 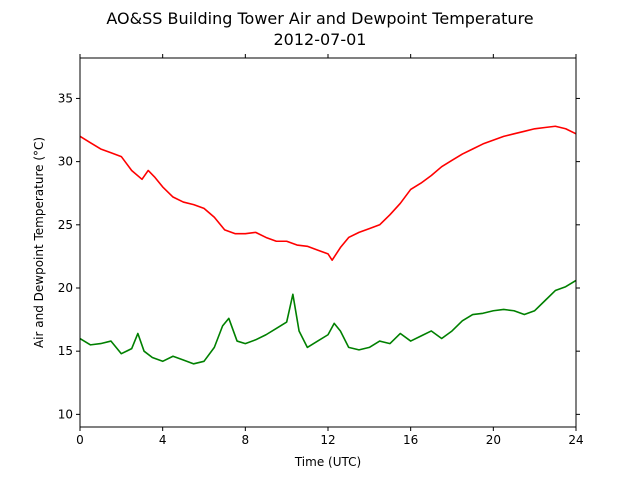 I want to click on y-axis-label: Air and Dewpoint Temperature (°C), so click(x=39, y=242).